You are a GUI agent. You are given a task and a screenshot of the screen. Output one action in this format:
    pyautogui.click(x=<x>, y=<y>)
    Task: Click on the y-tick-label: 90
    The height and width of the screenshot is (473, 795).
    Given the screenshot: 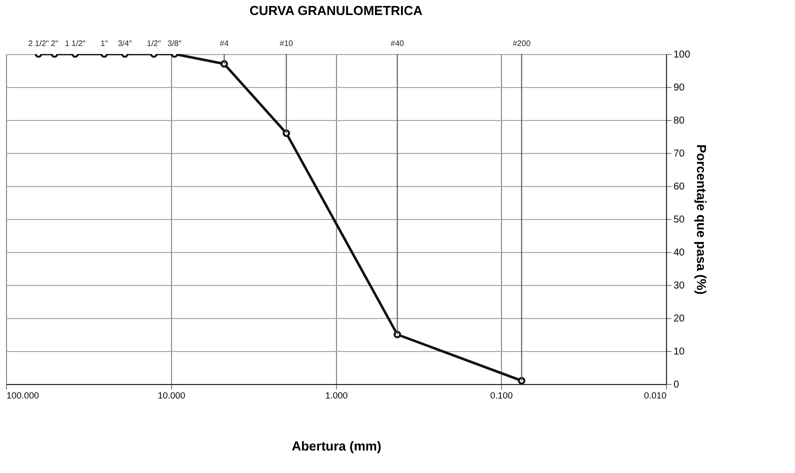 What is the action you would take?
    pyautogui.click(x=680, y=88)
    